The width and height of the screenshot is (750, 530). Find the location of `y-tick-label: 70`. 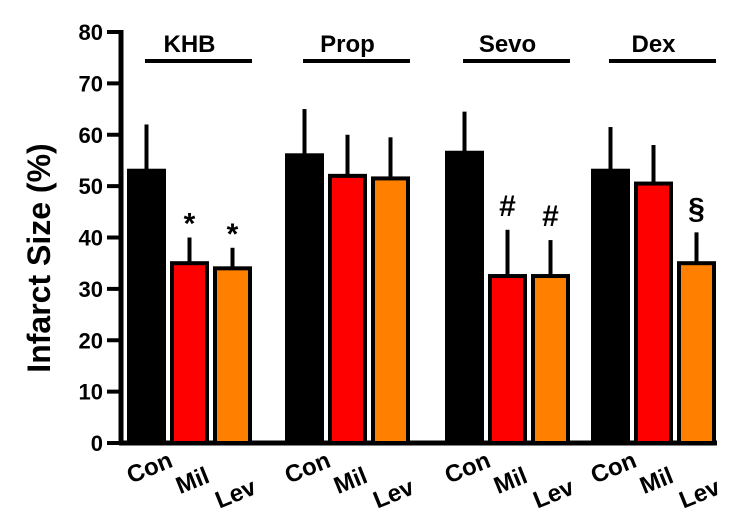

y-tick-label: 70 is located at coordinates (91, 83).